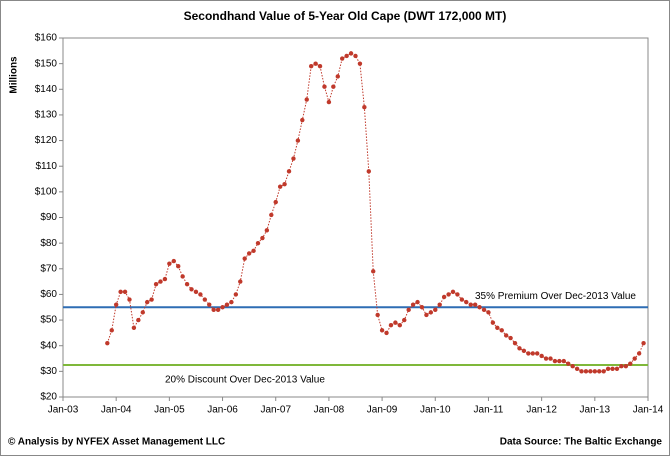 The width and height of the screenshot is (670, 461). What do you see at coordinates (14, 75) in the screenshot?
I see `y-axis-label: Millions` at bounding box center [14, 75].